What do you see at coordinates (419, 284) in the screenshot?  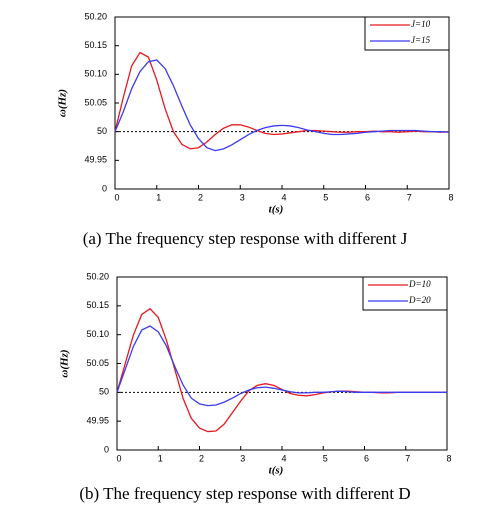 I see `legend-label: D=10` at bounding box center [419, 284].